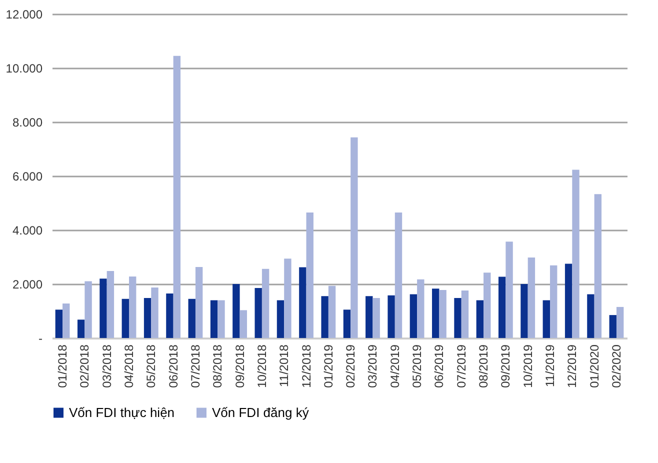 This screenshot has width=658, height=463. Describe the element at coordinates (24, 69) in the screenshot. I see `y-tick-label: 10.000` at that location.